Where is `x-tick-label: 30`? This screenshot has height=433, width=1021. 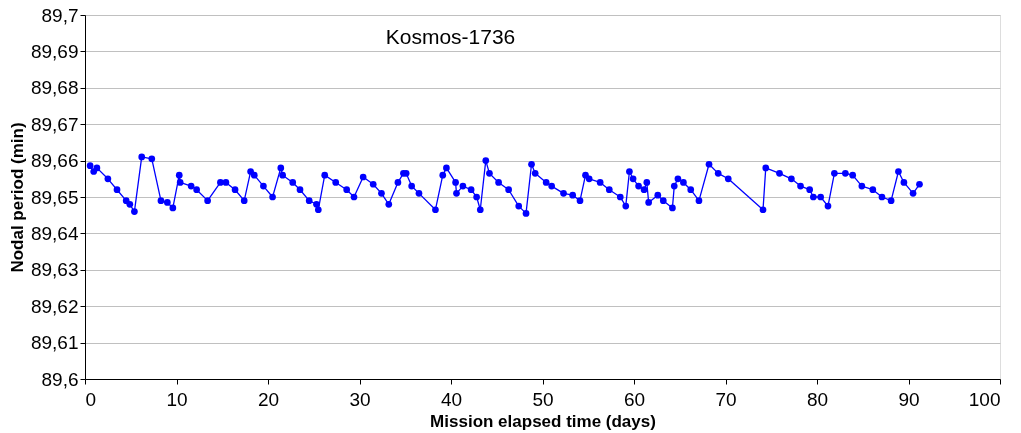 x-tick-label: 30 is located at coordinates (360, 399).